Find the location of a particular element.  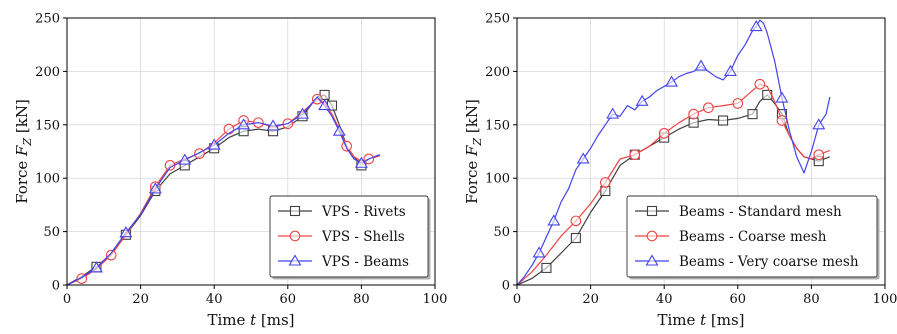

legend-label: VPS - Shells is located at coordinates (363, 237).